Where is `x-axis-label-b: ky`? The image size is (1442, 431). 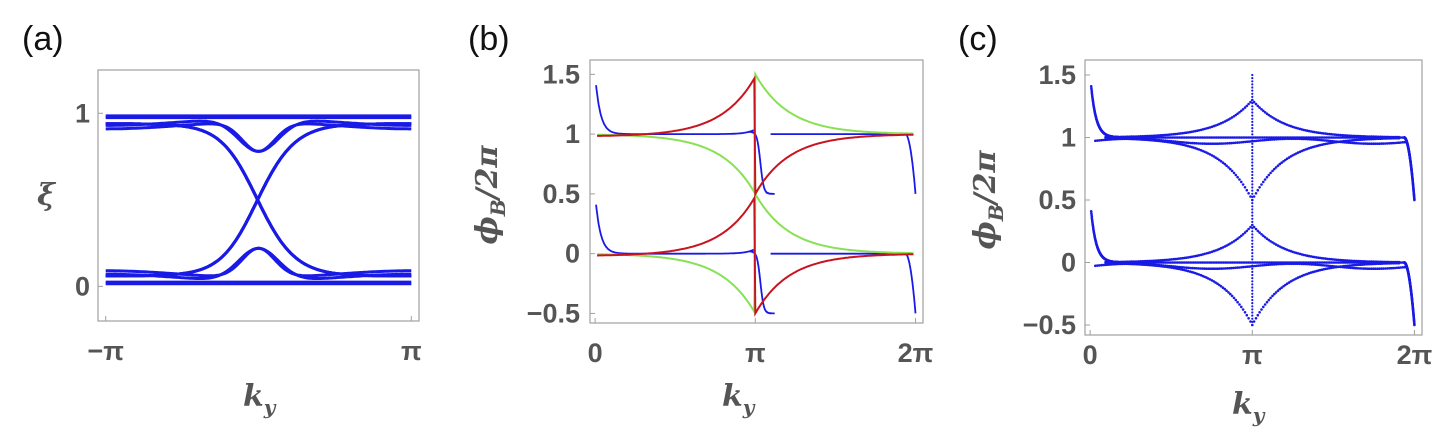
x-axis-label-b: ky is located at coordinates (739, 399).